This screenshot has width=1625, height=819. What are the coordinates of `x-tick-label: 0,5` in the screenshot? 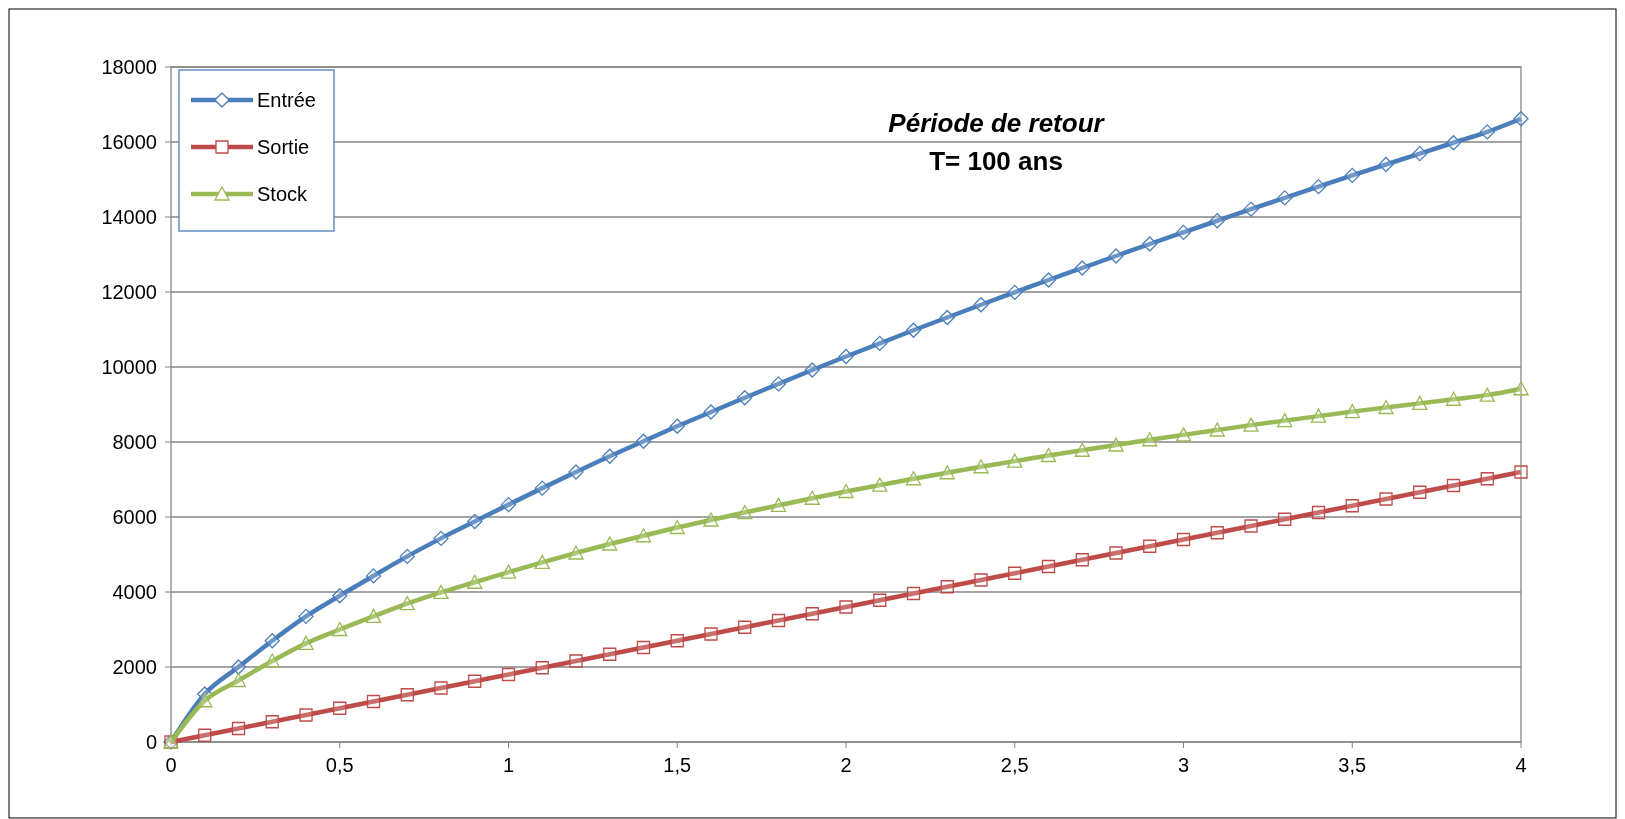 It's located at (339, 765).